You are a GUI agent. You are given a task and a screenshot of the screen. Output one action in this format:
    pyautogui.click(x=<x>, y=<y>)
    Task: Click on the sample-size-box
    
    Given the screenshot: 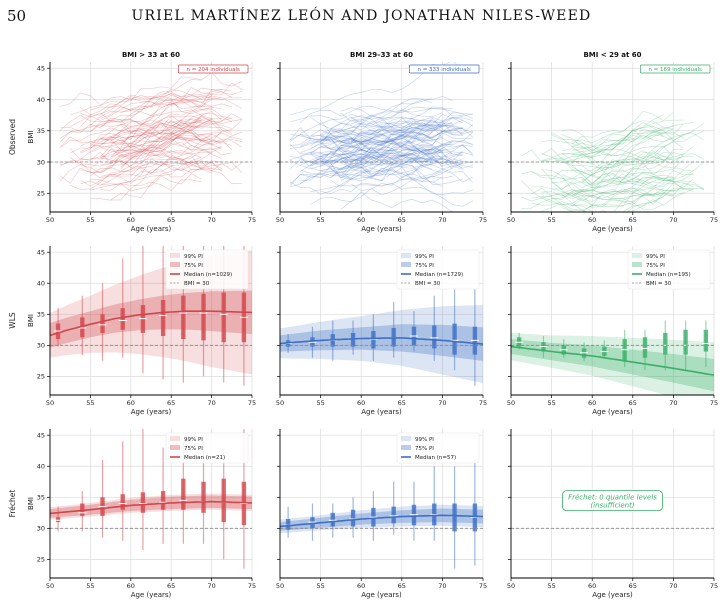 What is the action you would take?
    pyautogui.click(x=675, y=69)
    